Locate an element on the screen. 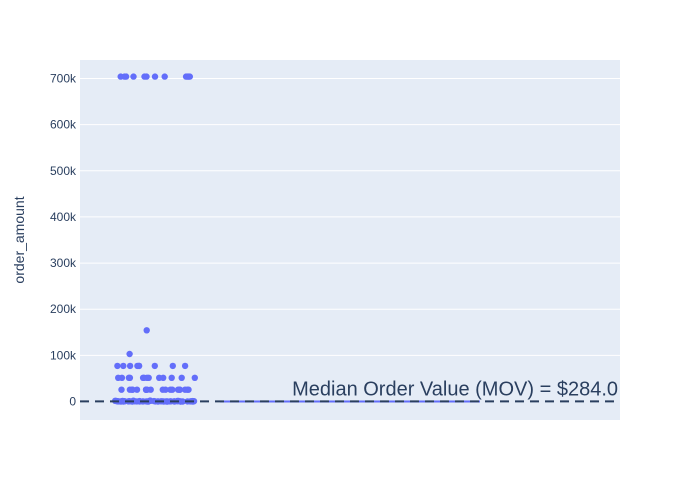 This screenshot has height=500, width=700. y-tick-label: 400k is located at coordinates (63, 217).